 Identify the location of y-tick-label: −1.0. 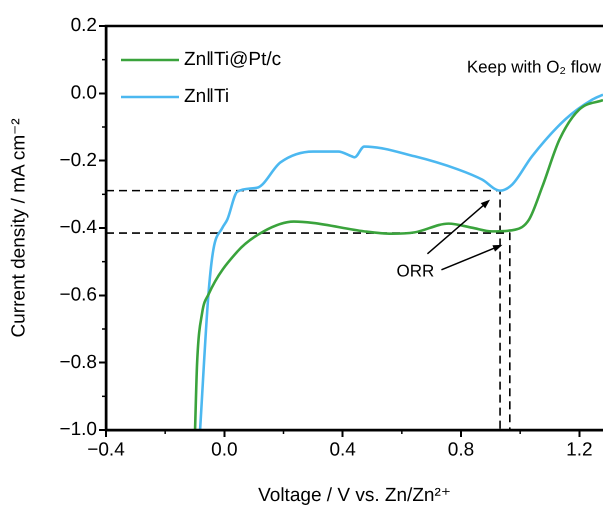
(78, 429).